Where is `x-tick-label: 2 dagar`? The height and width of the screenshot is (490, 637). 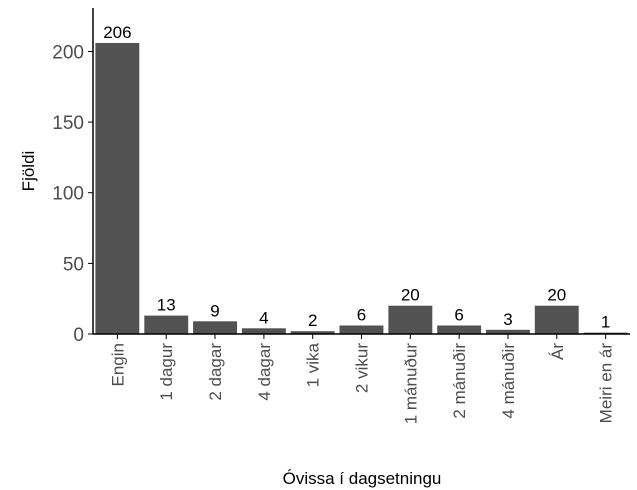 x-tick-label: 2 dagar is located at coordinates (215, 372).